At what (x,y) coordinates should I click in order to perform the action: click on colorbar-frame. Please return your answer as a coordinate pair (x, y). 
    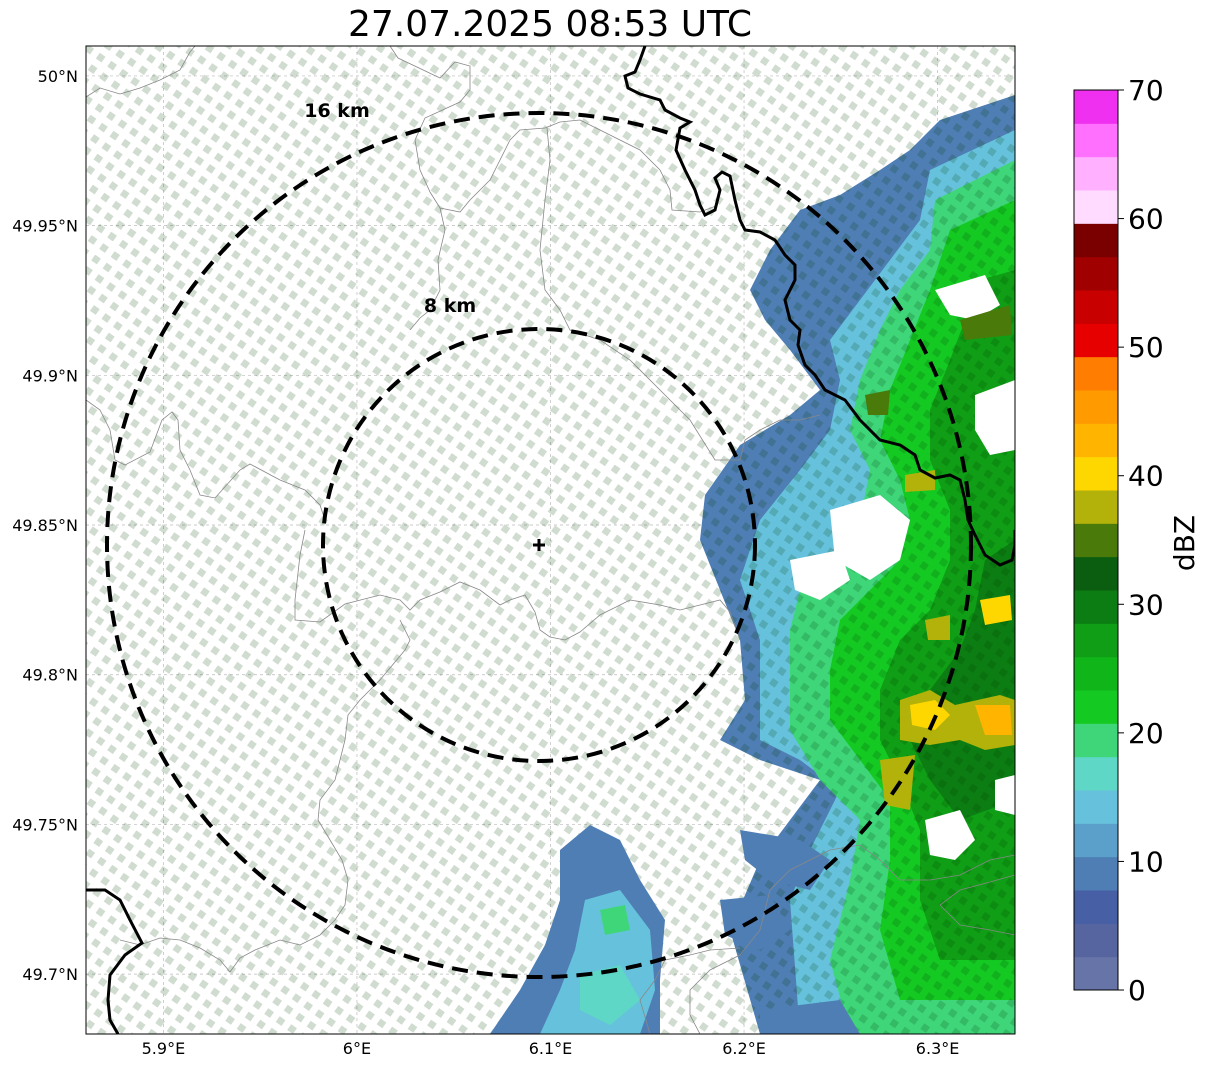
    Looking at the image, I should click on (1096, 540).